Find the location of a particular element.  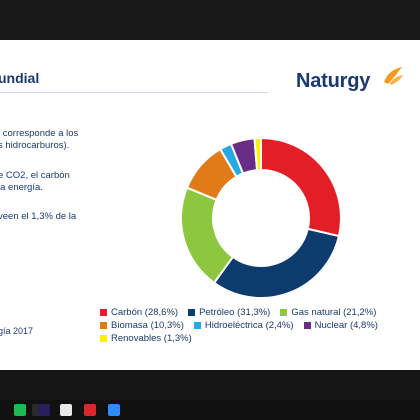

slide-title: undial is located at coordinates (20, 78).